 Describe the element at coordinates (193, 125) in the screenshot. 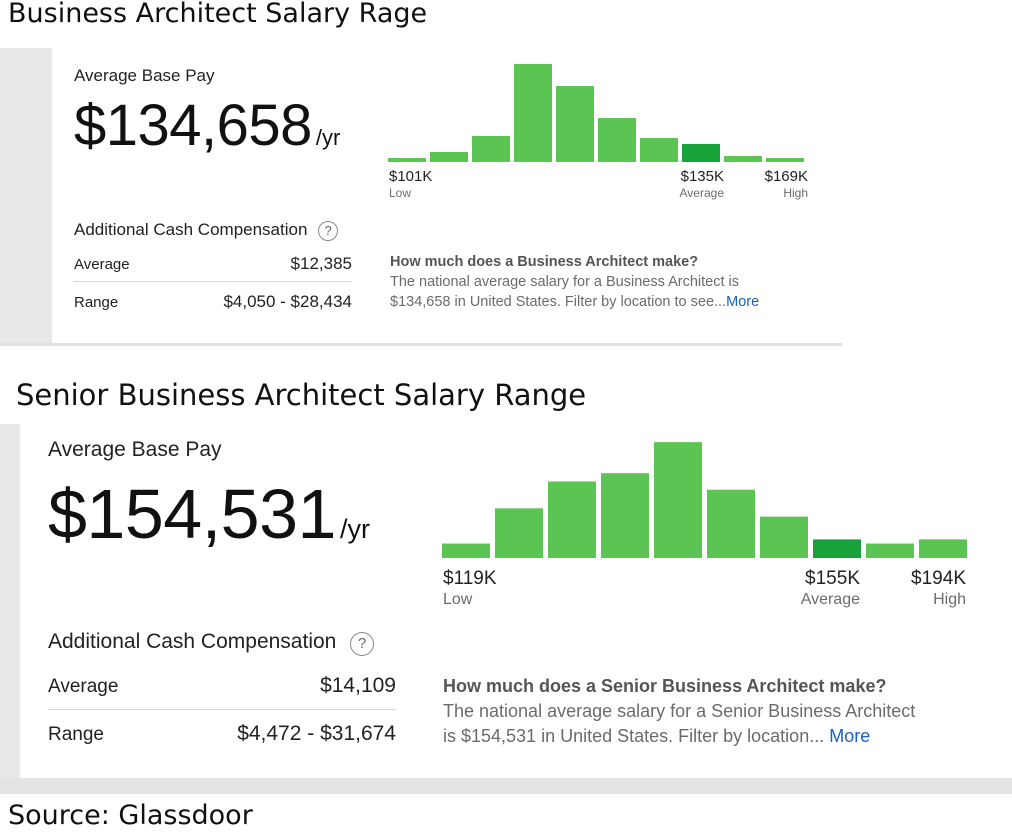

I see `average-base-pay-value: $134,658` at that location.